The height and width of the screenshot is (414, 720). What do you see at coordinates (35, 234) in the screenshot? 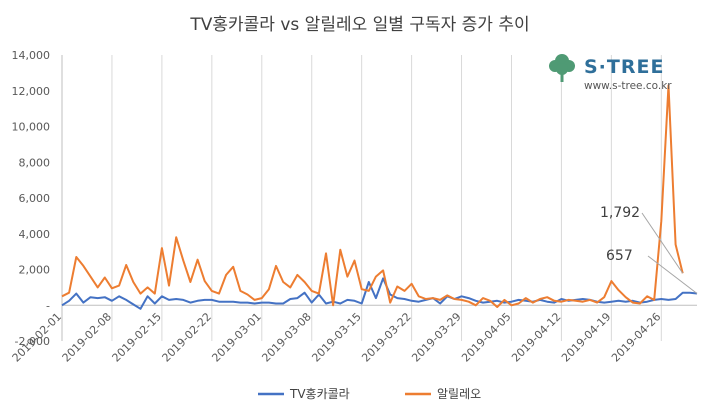
I see `y-tick-label: 4,000` at bounding box center [35, 234].